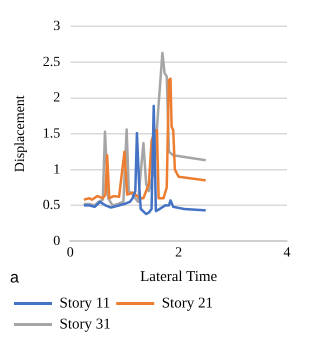  Describe the element at coordinates (56, 170) in the screenshot. I see `y-tick-label: 1` at that location.